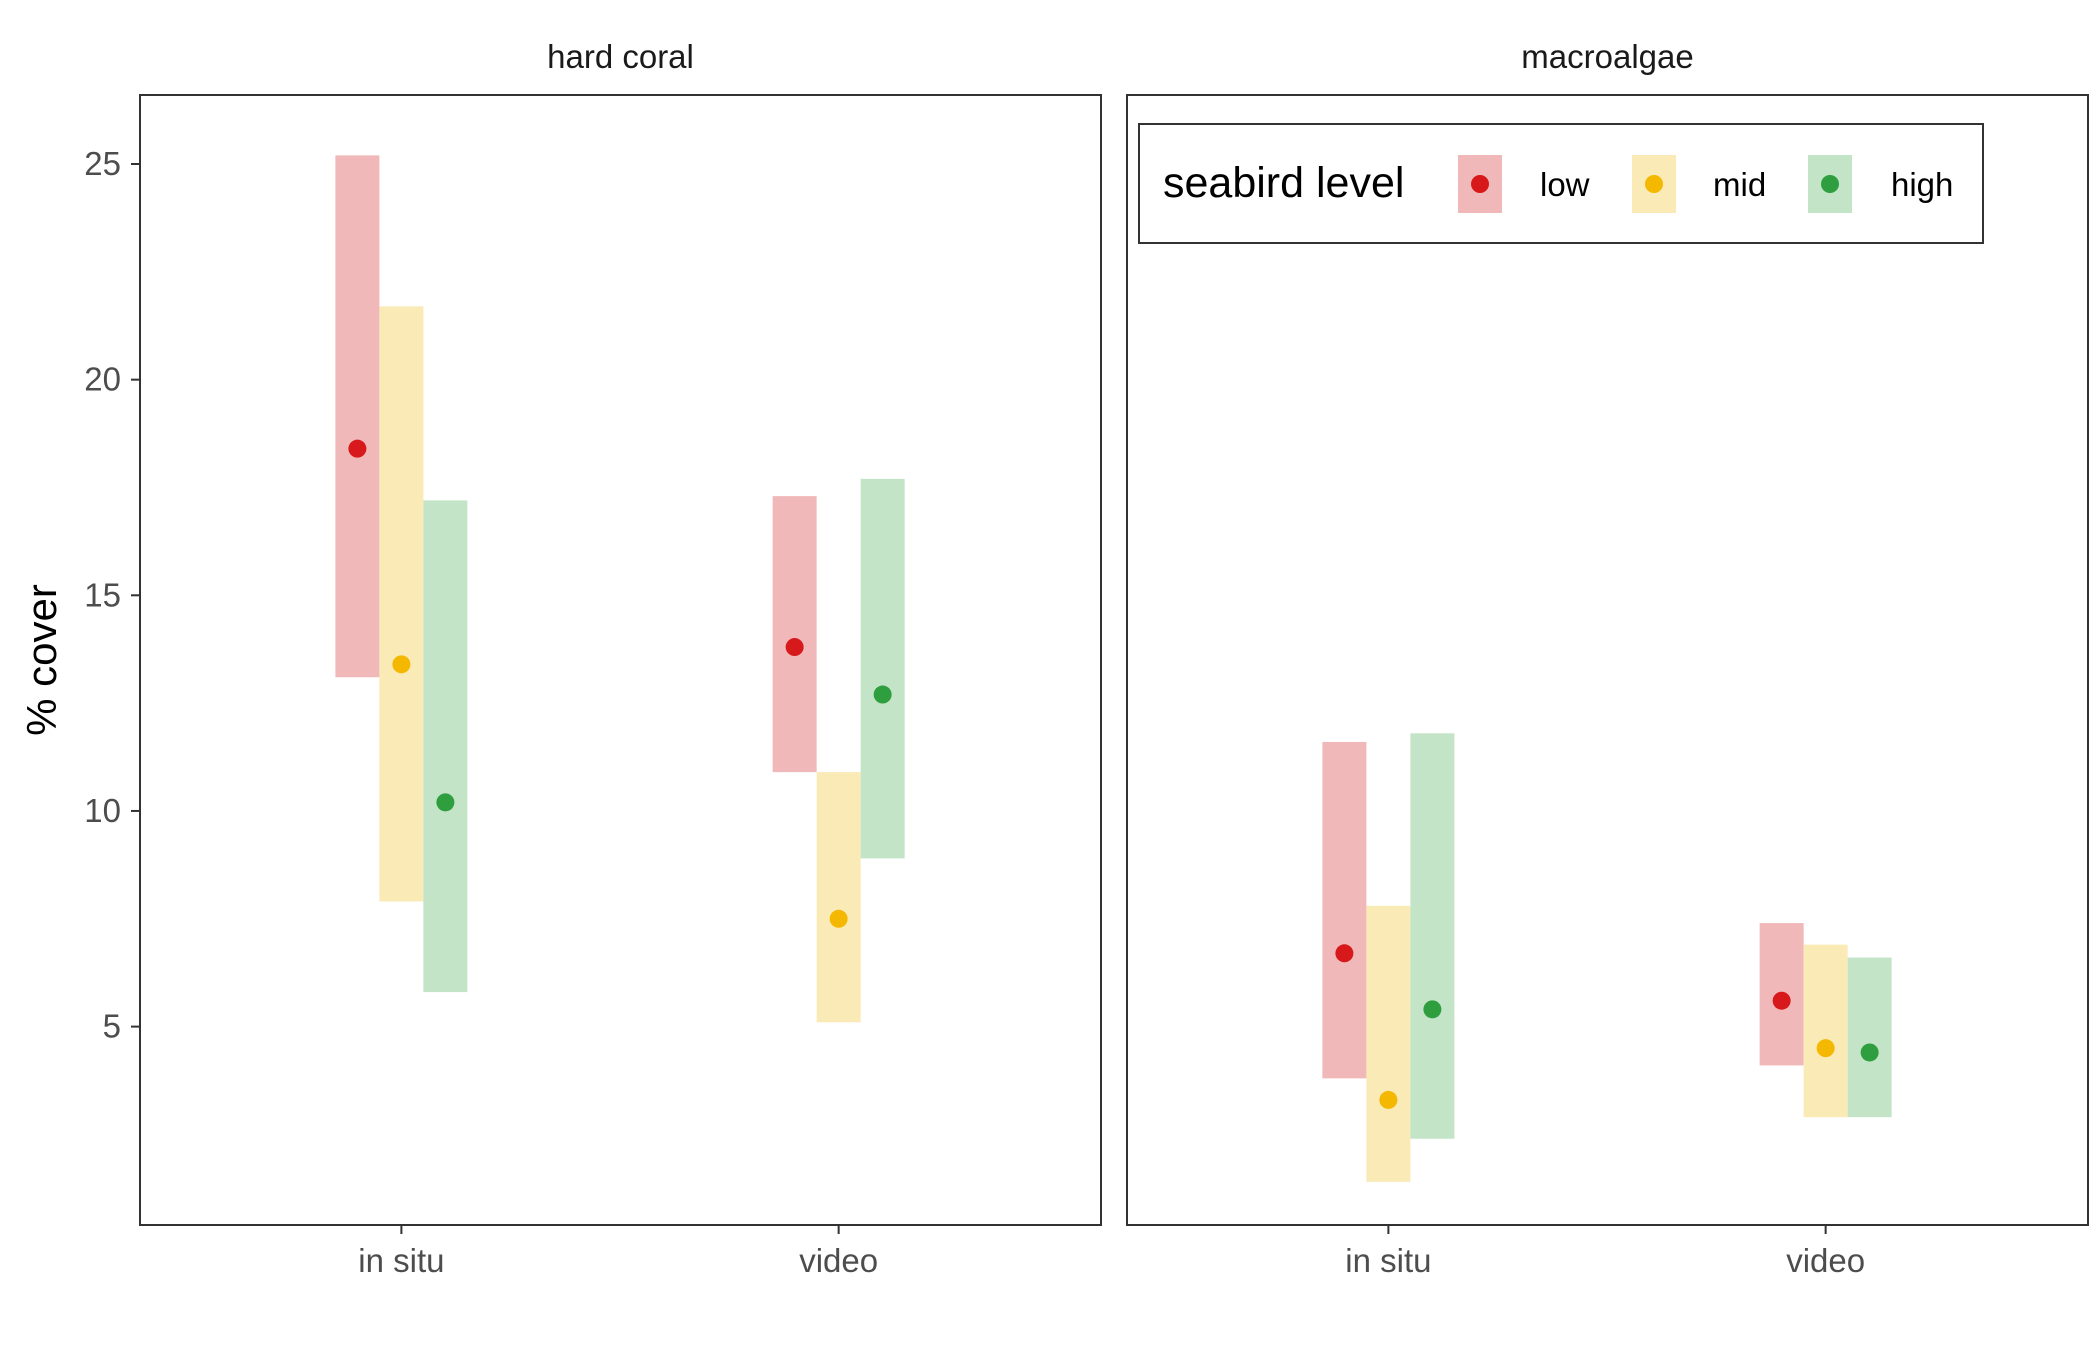 The height and width of the screenshot is (1355, 2100). I want to click on mean-point-hard-coral-video-low, so click(794, 647).